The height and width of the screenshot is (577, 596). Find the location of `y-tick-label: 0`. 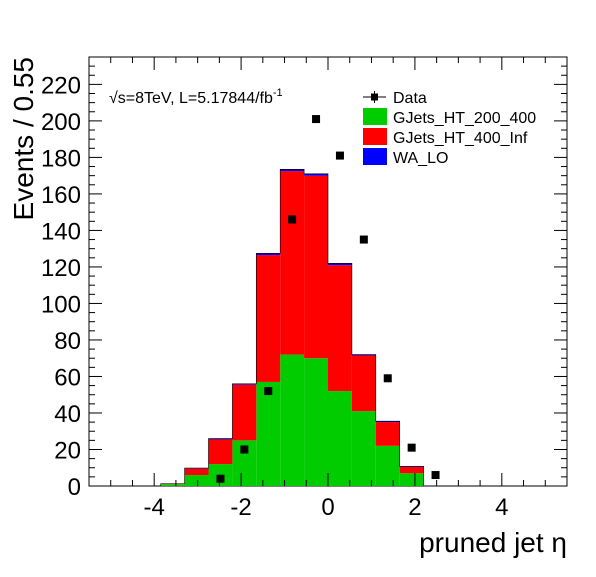

y-tick-label: 0 is located at coordinates (74, 487).